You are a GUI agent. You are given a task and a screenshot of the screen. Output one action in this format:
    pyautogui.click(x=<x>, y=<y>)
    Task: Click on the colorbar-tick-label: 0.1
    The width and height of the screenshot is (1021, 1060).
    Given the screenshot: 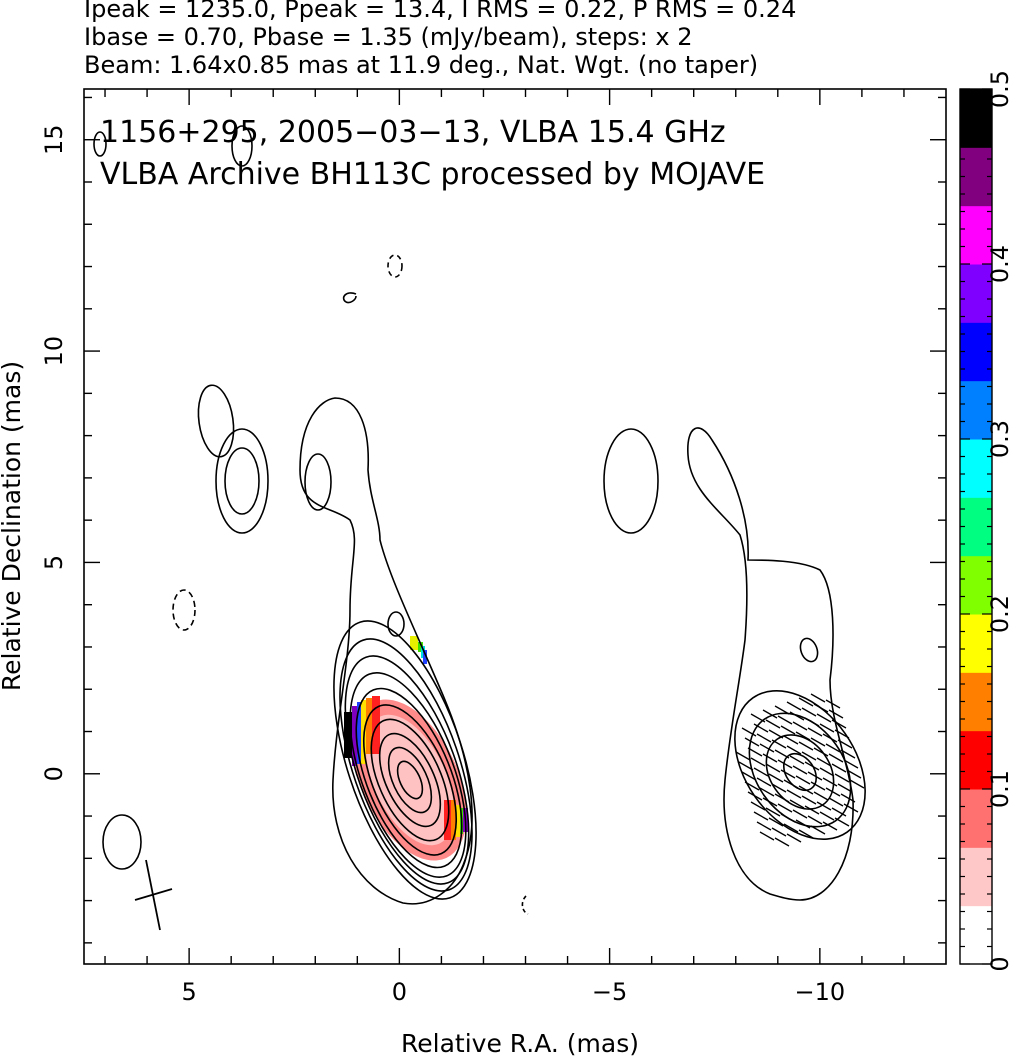 What is the action you would take?
    pyautogui.click(x=1000, y=789)
    